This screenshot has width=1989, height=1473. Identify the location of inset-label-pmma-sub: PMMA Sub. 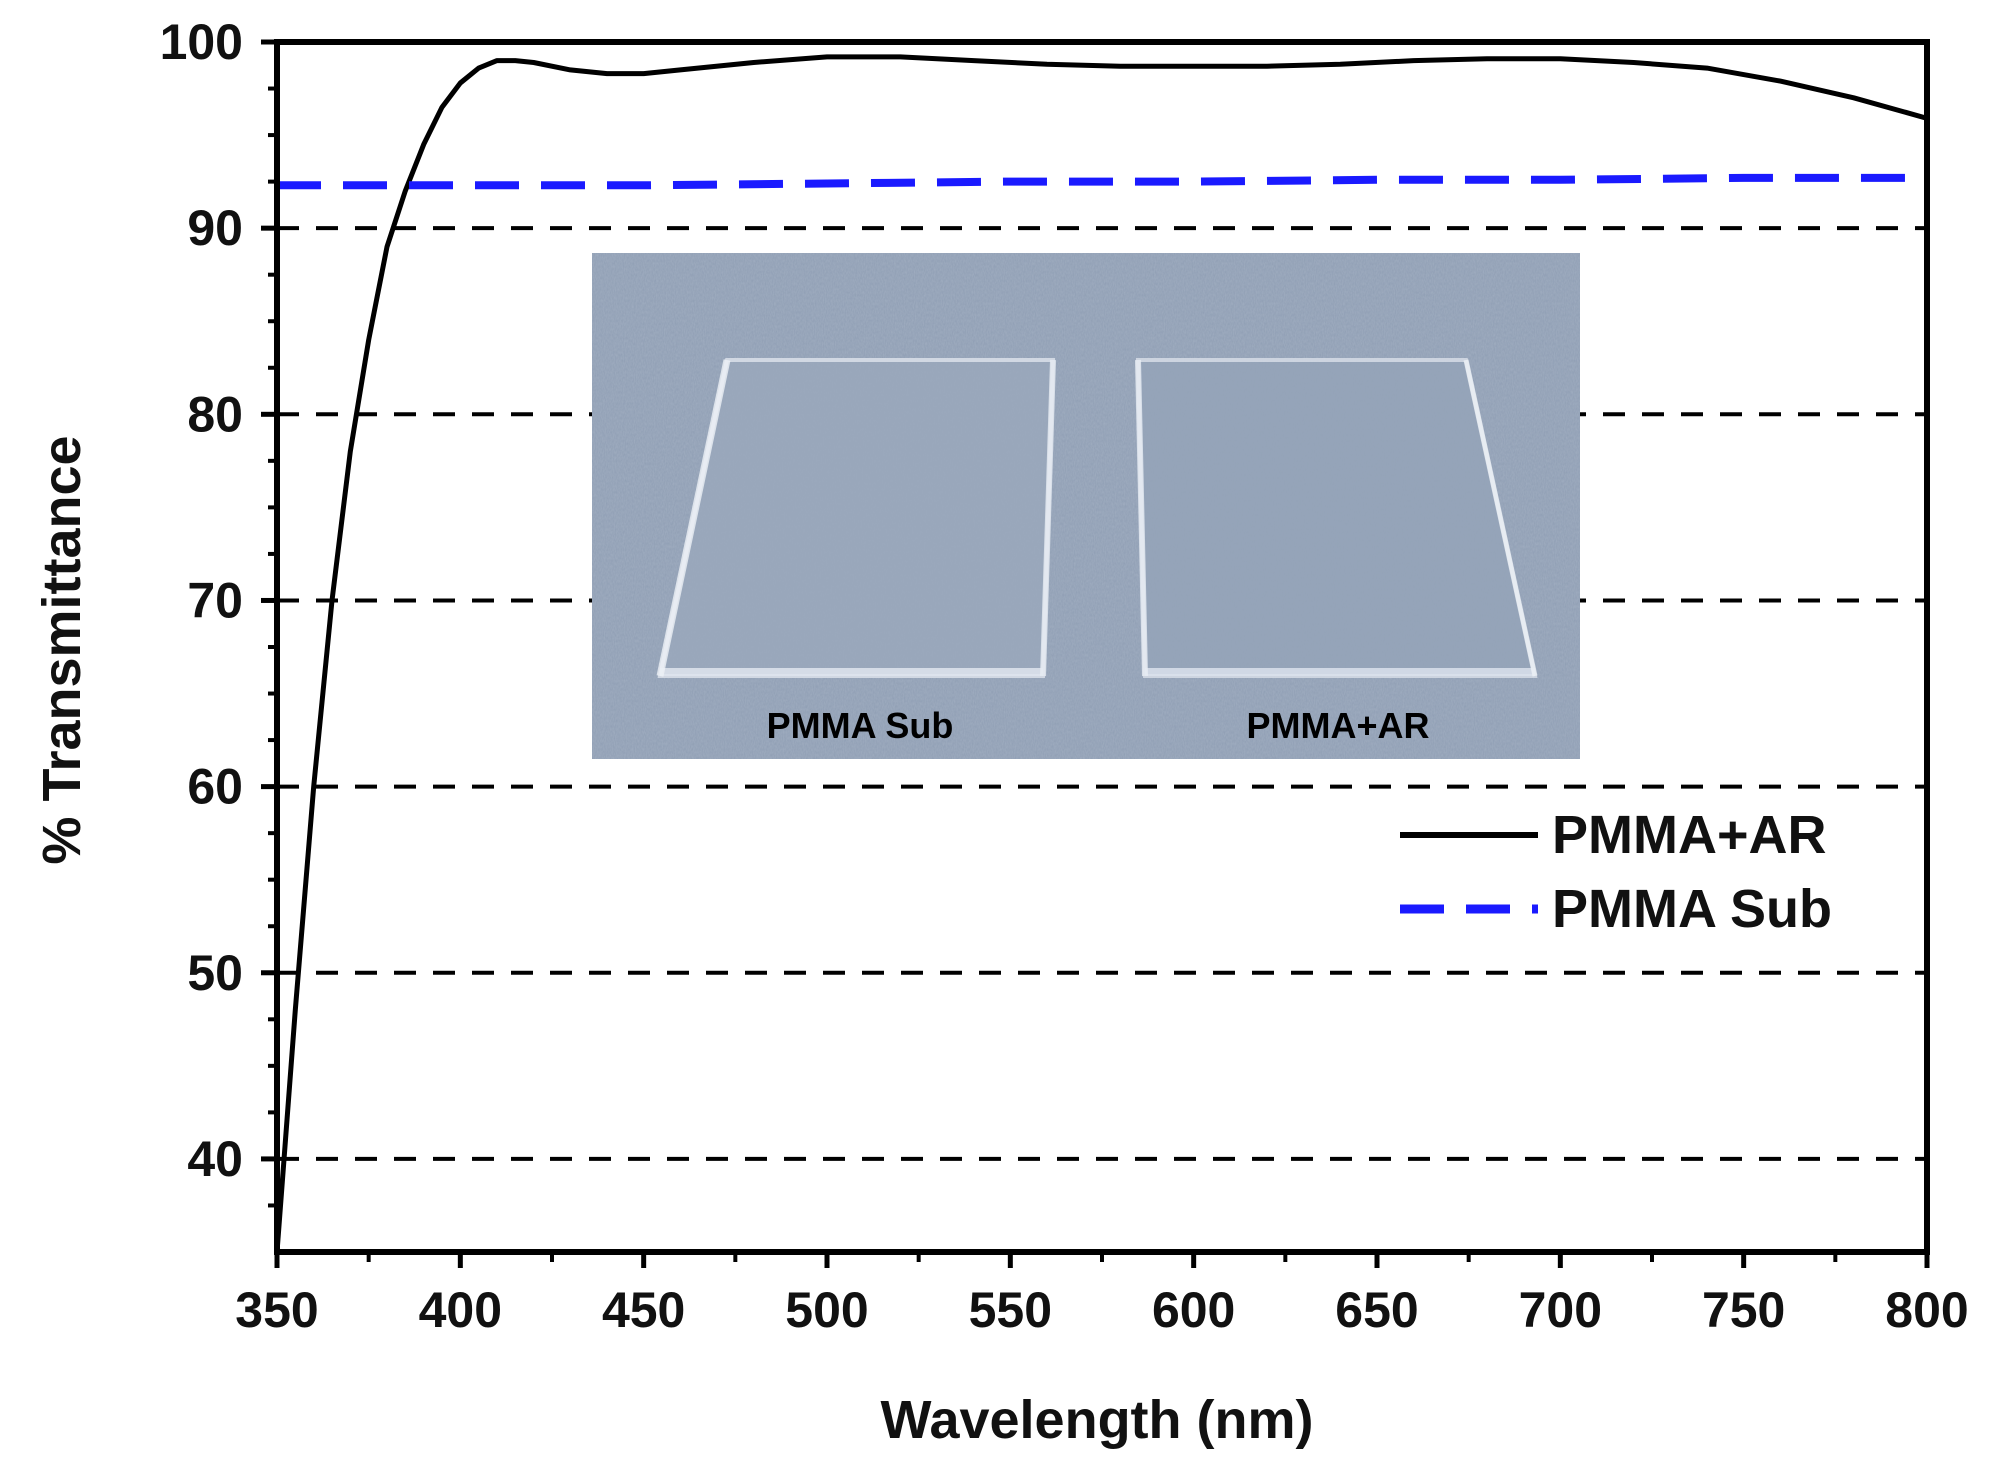
(860, 725).